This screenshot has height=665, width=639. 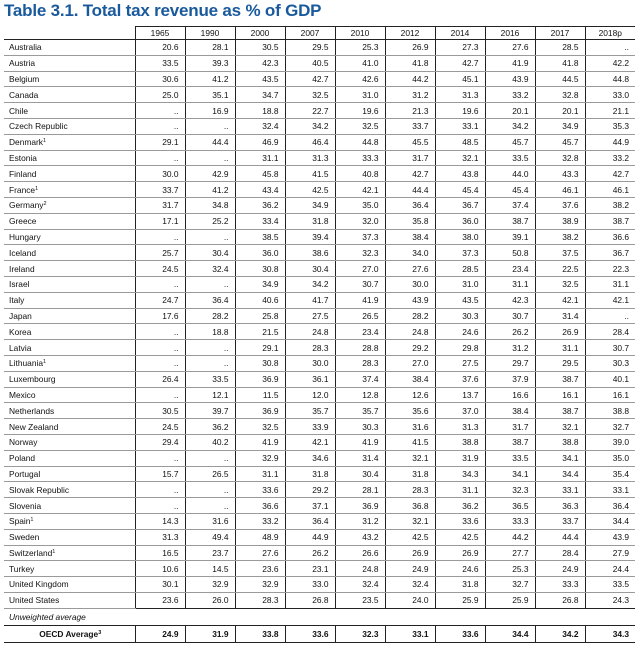 I want to click on value-cell: 24.4, so click(x=609, y=569).